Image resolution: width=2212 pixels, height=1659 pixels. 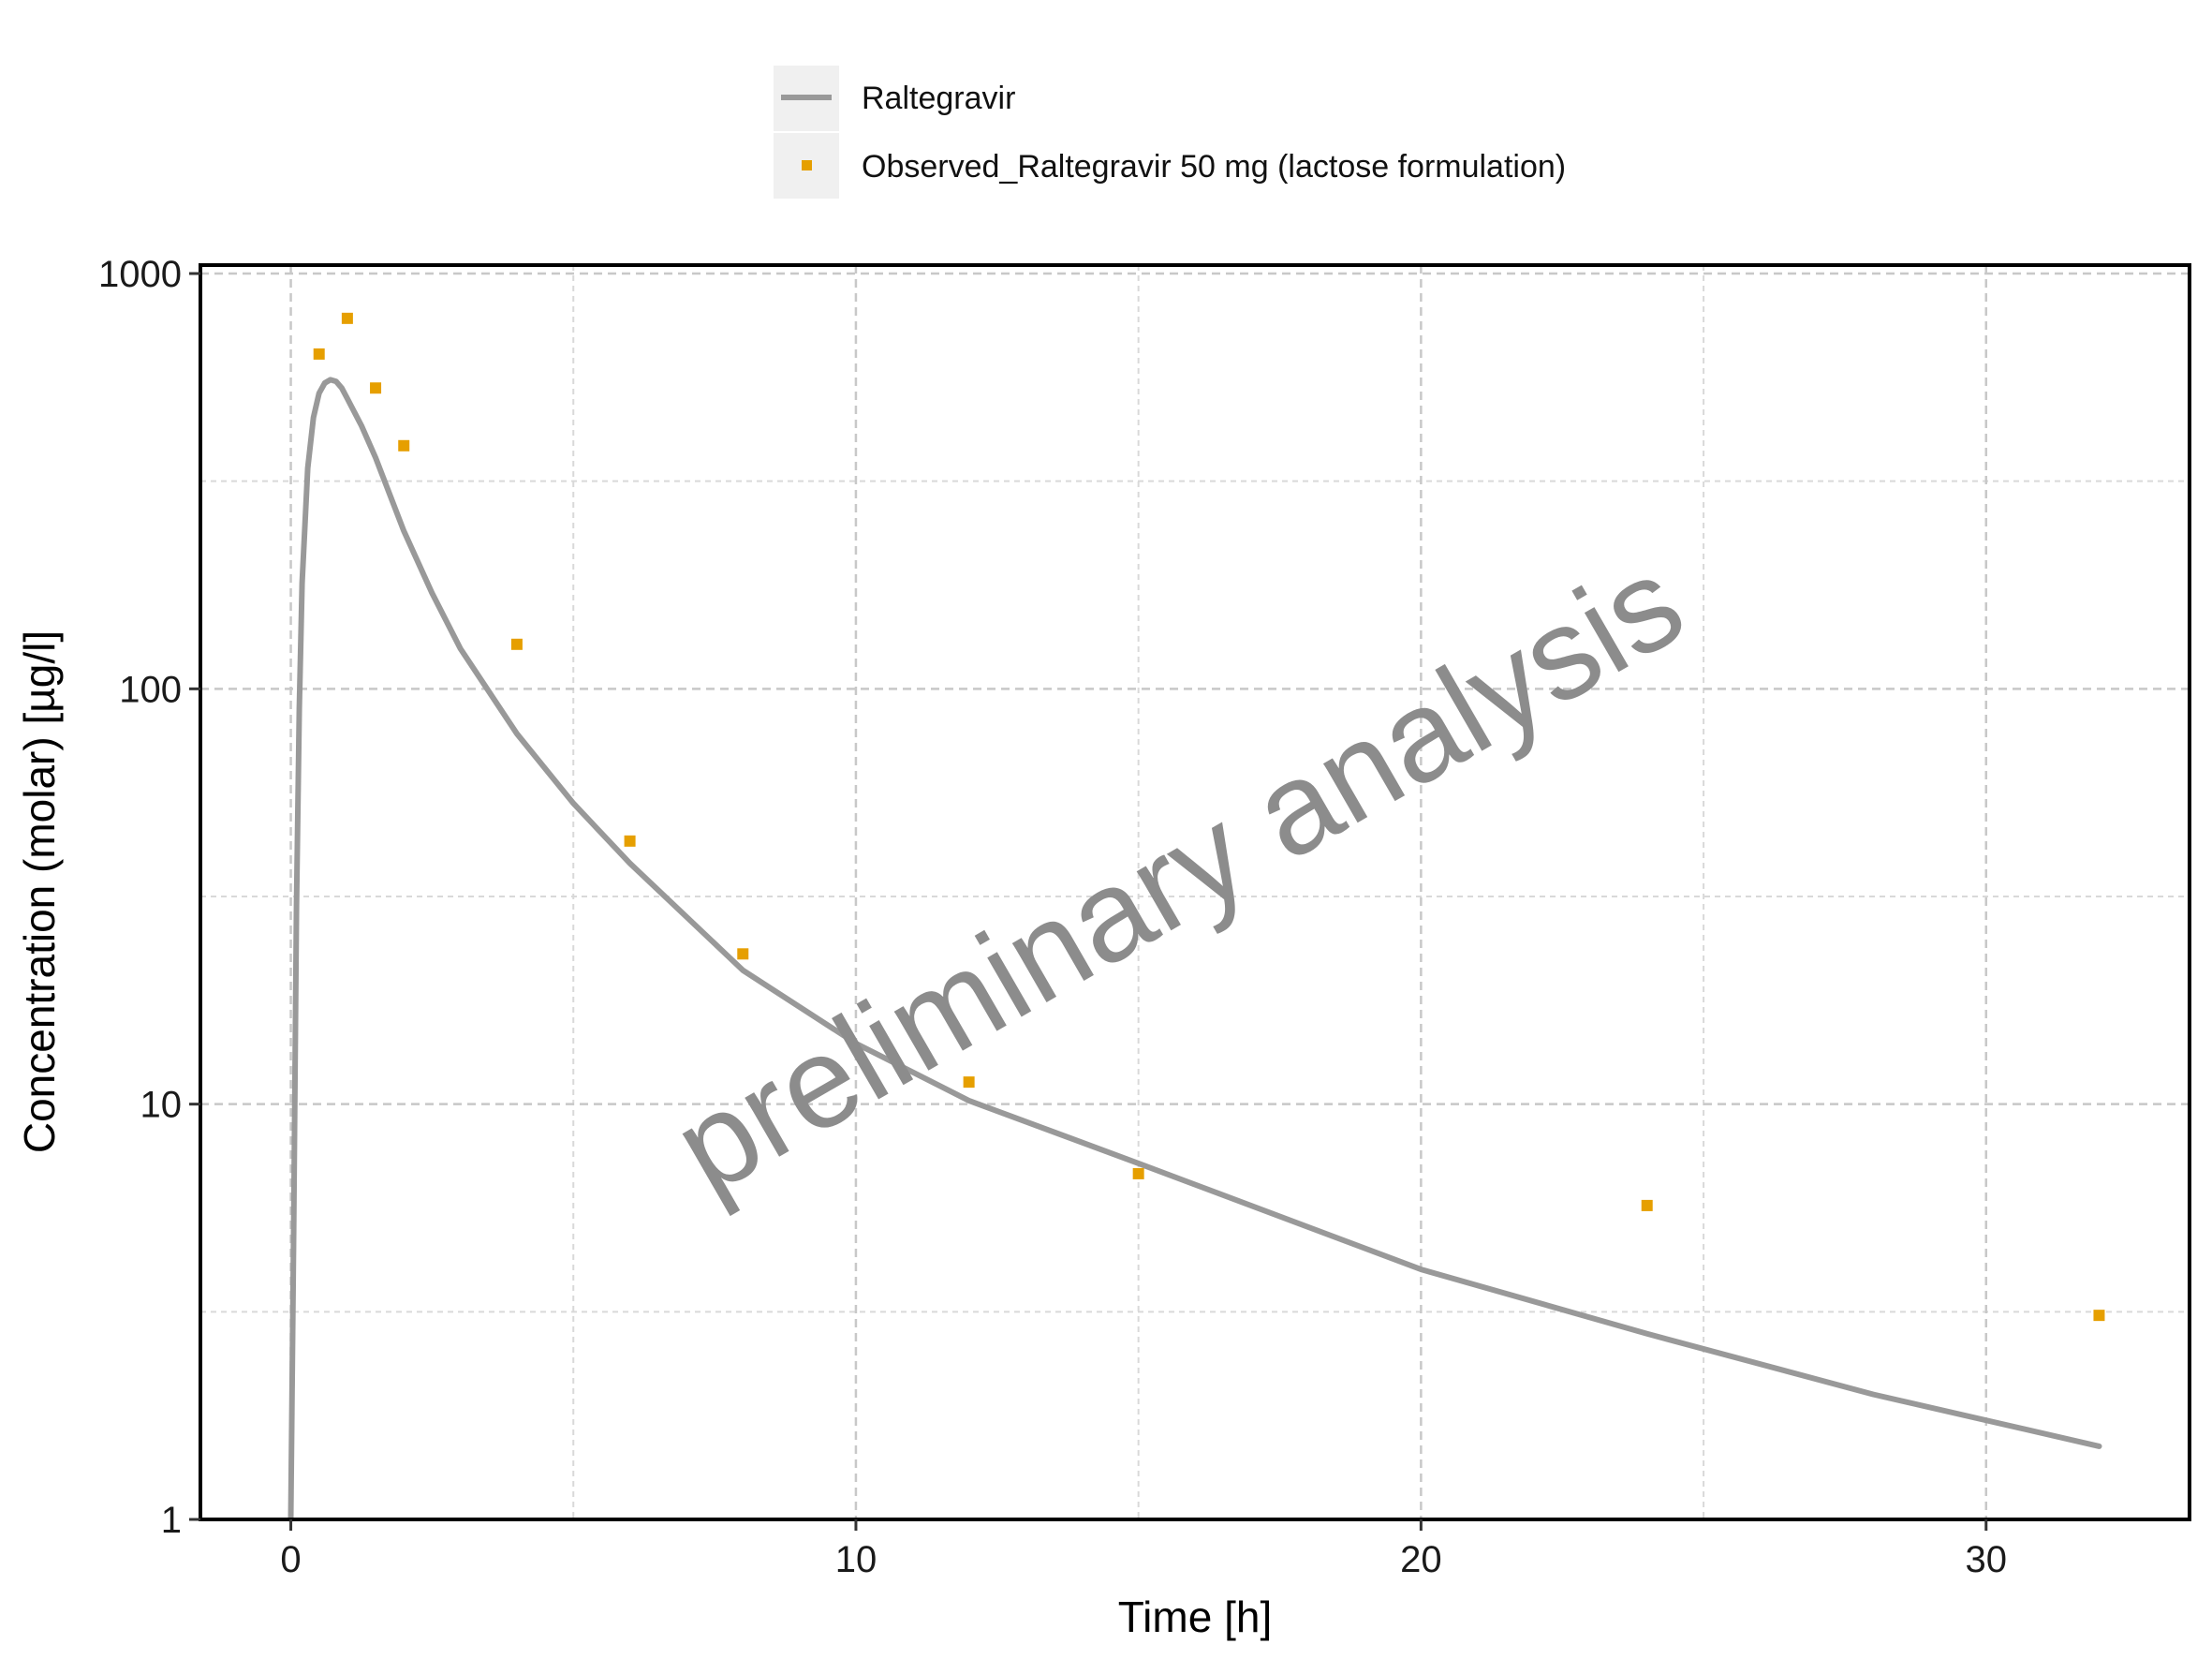 What do you see at coordinates (938, 98) in the screenshot?
I see `legend-label-raltegravir: Raltegravir` at bounding box center [938, 98].